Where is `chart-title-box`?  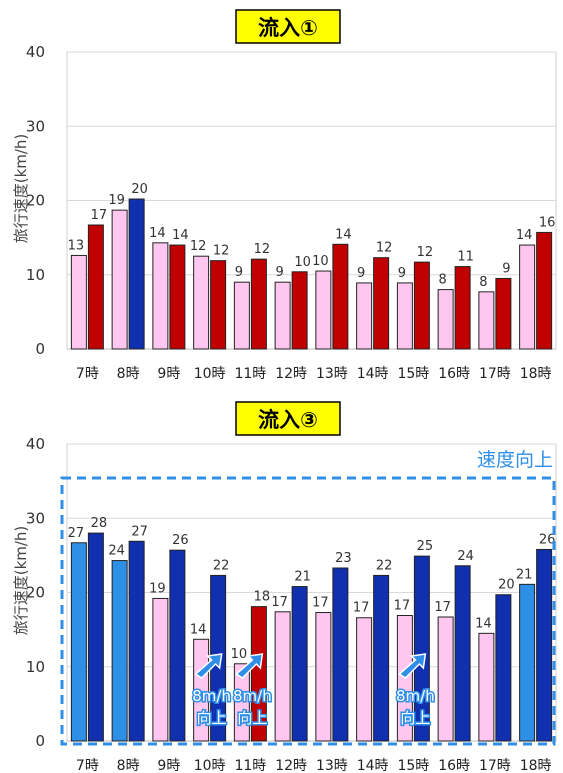 chart-title-box is located at coordinates (288, 26).